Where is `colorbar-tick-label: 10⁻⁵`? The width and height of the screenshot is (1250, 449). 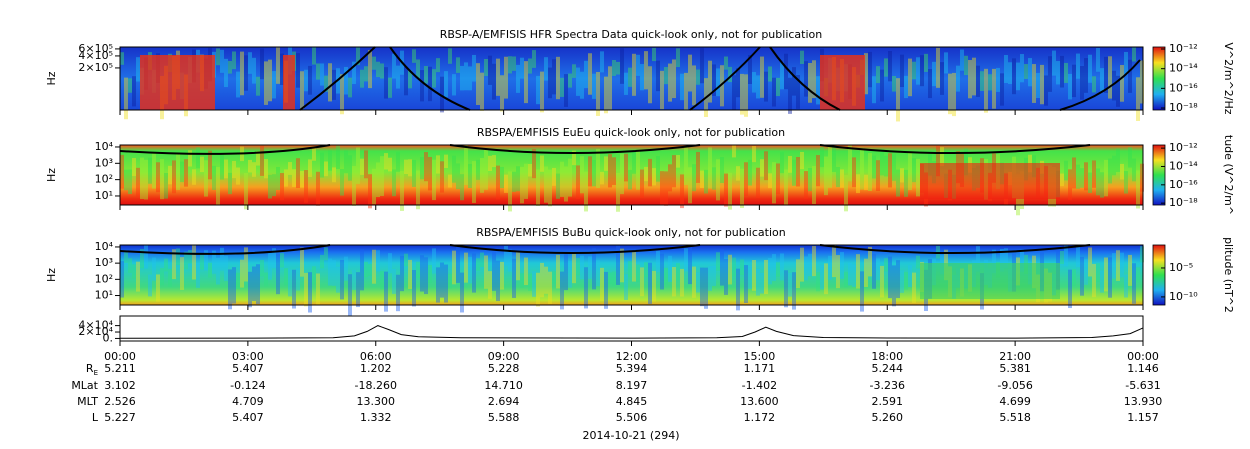 colorbar-tick-label: 10⁻⁵ is located at coordinates (1181, 267).